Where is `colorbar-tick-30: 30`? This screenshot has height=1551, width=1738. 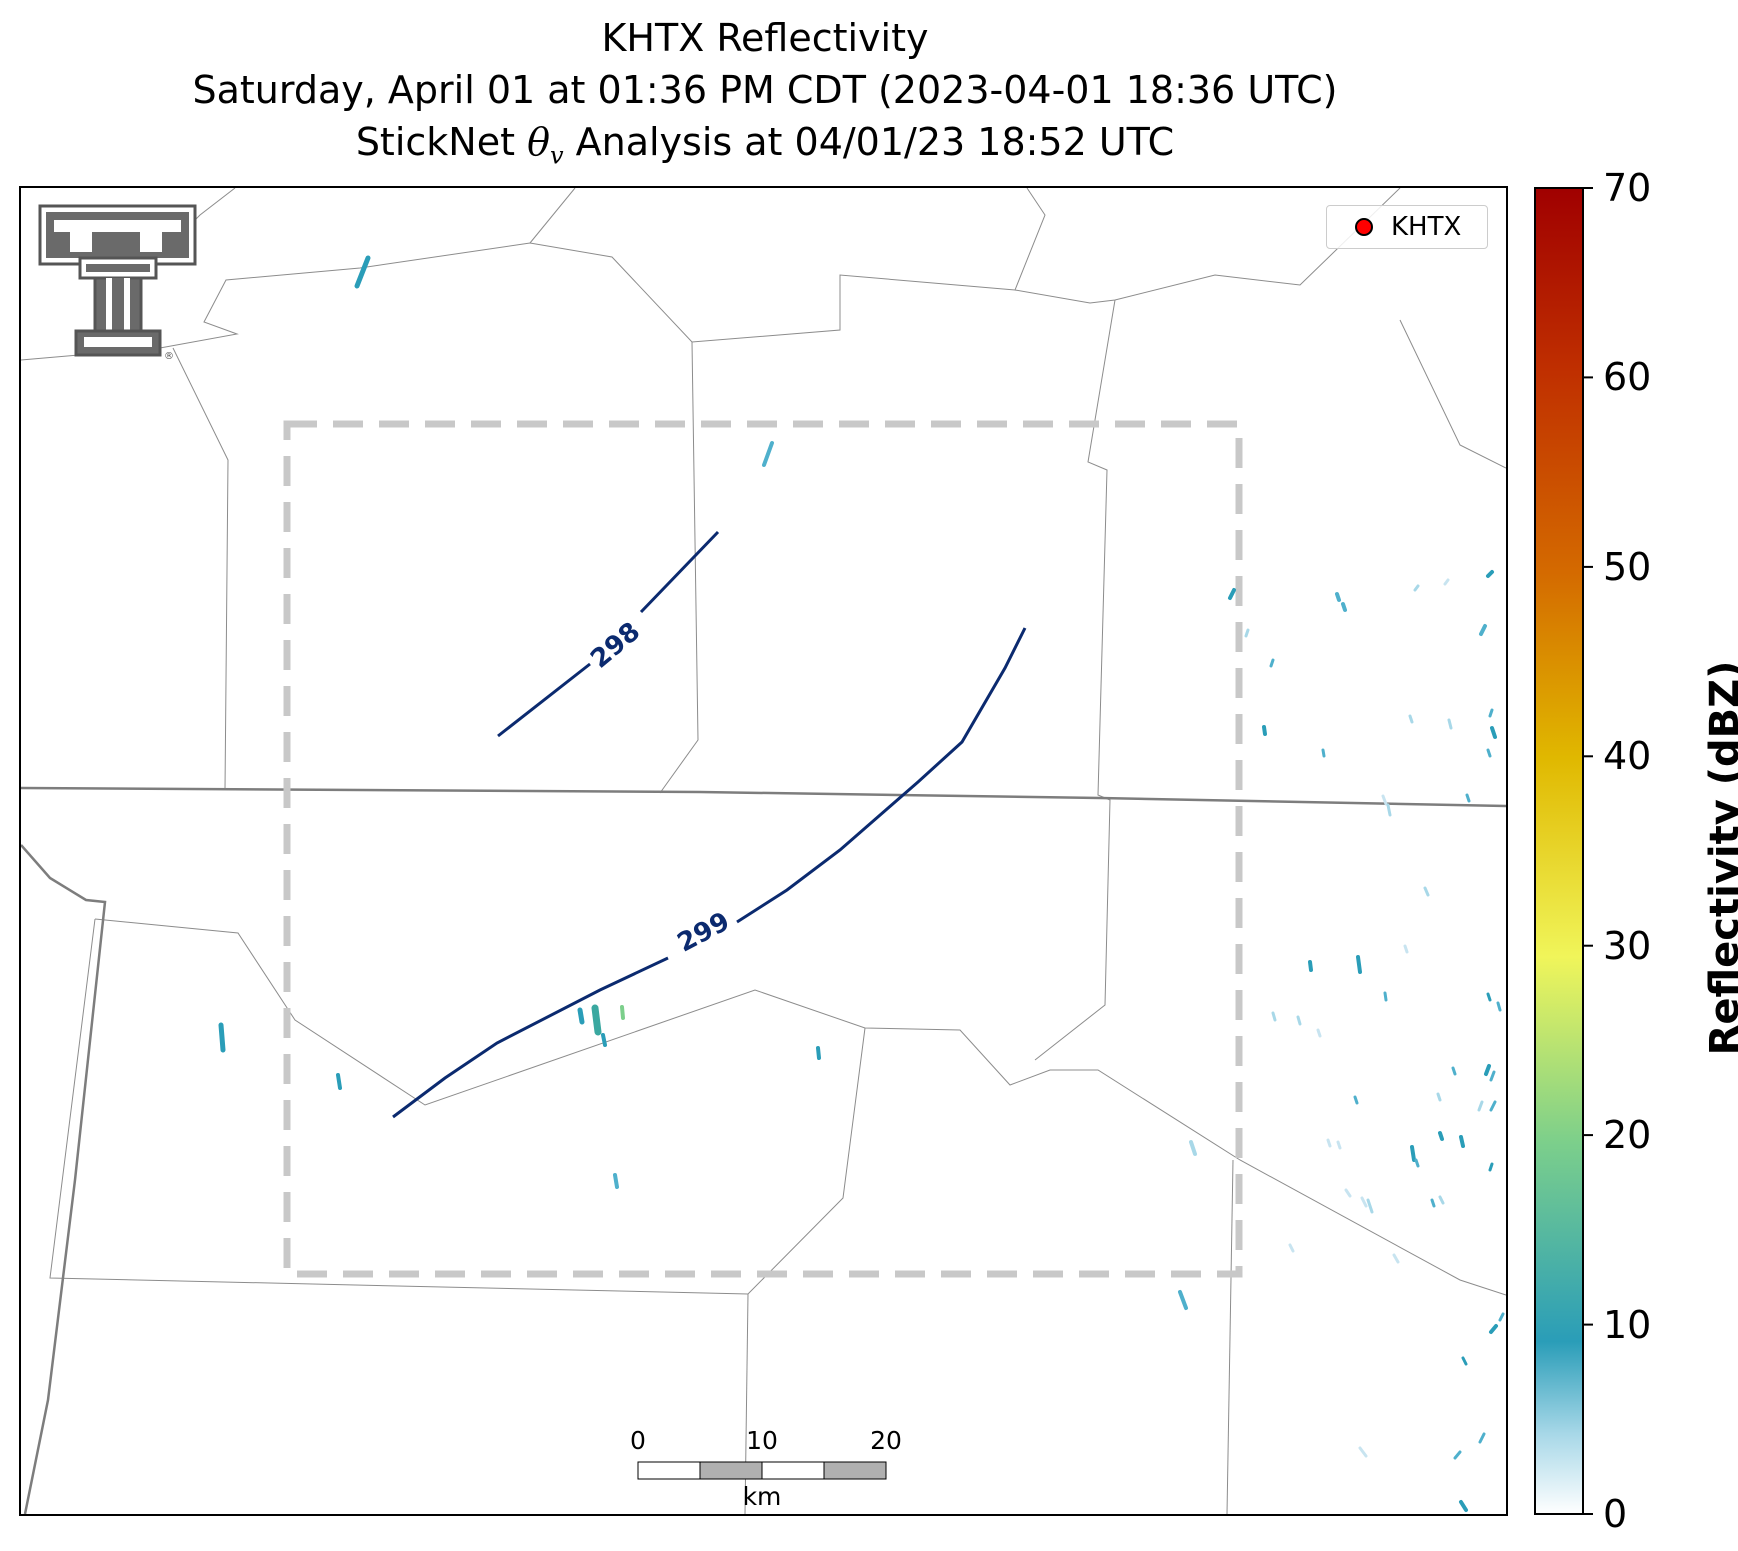 colorbar-tick-30: 30 is located at coordinates (1627, 945).